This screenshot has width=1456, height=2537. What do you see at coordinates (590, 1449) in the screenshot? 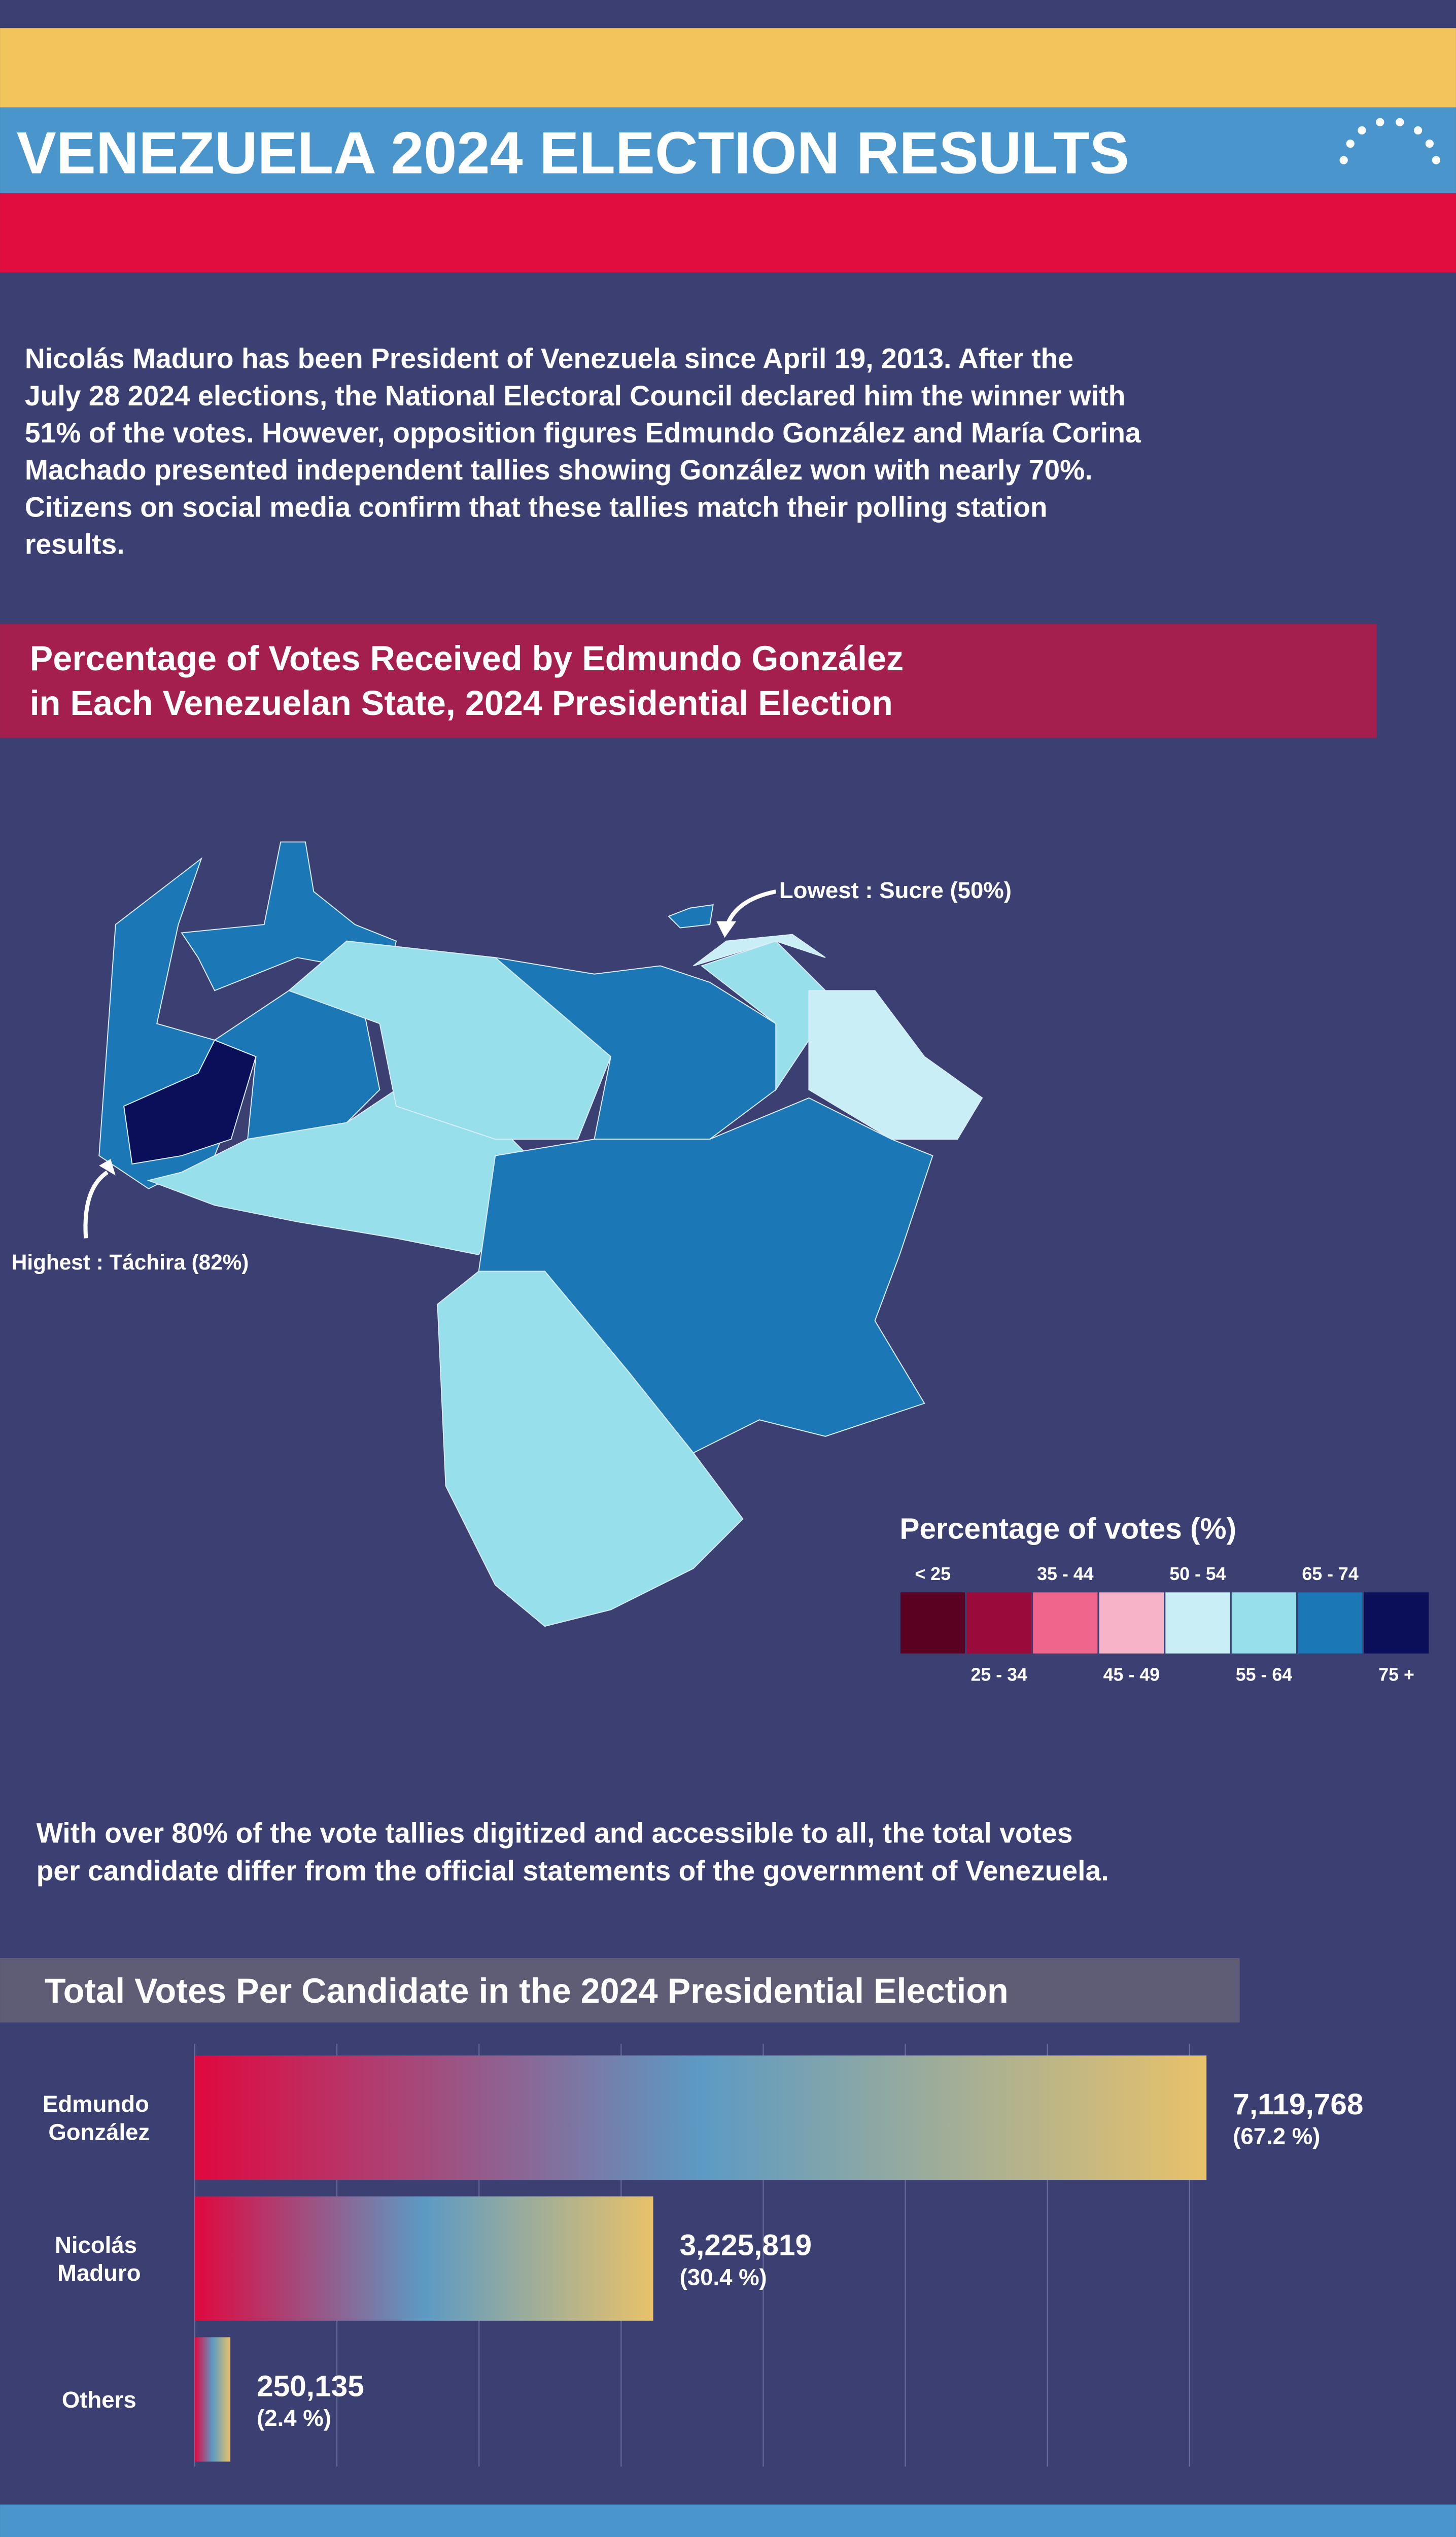
I see `state-amazonas` at bounding box center [590, 1449].